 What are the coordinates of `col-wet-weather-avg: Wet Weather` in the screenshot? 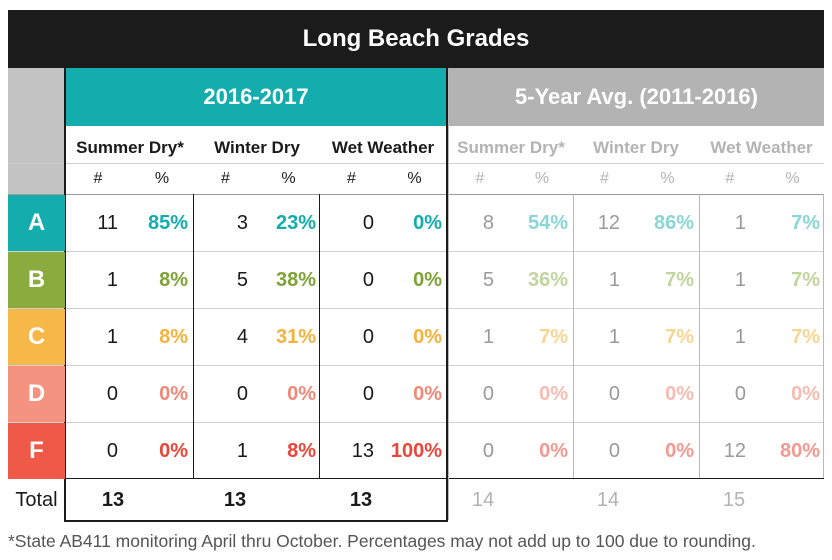 It's located at (761, 147).